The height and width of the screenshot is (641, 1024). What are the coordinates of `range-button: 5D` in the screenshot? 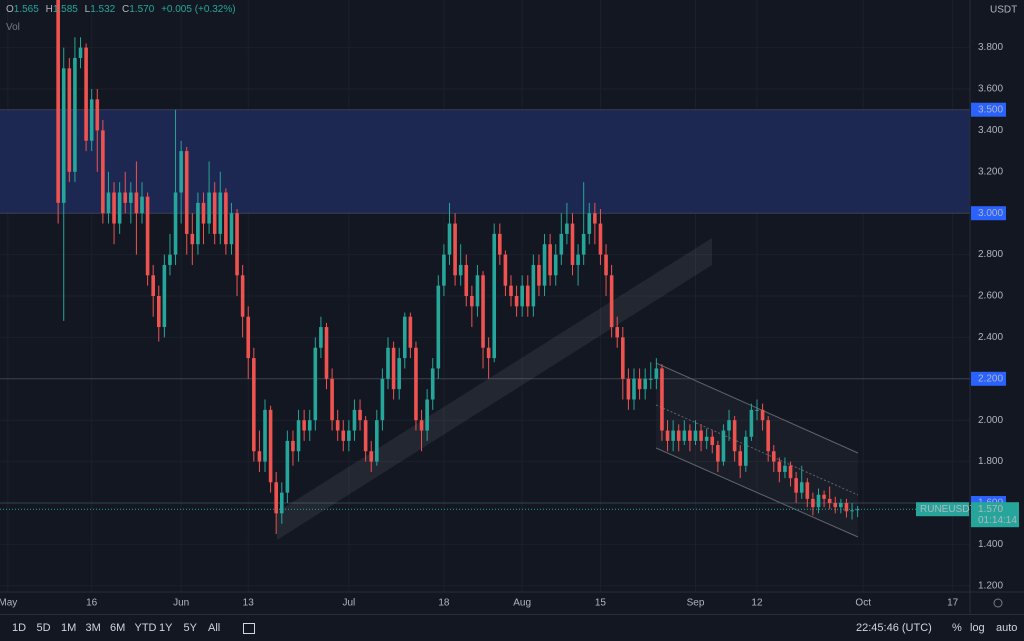 It's located at (43, 628).